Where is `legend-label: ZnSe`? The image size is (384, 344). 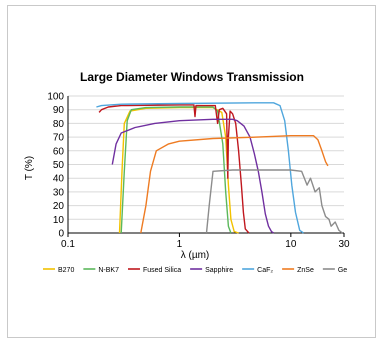 legend-label: ZnSe is located at coordinates (305, 270).